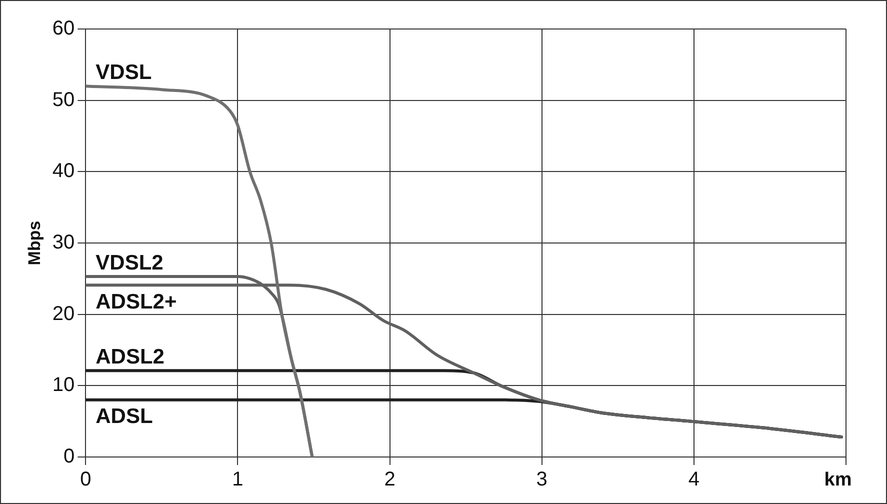  What do you see at coordinates (86, 479) in the screenshot?
I see `x-tick-label: 0` at bounding box center [86, 479].